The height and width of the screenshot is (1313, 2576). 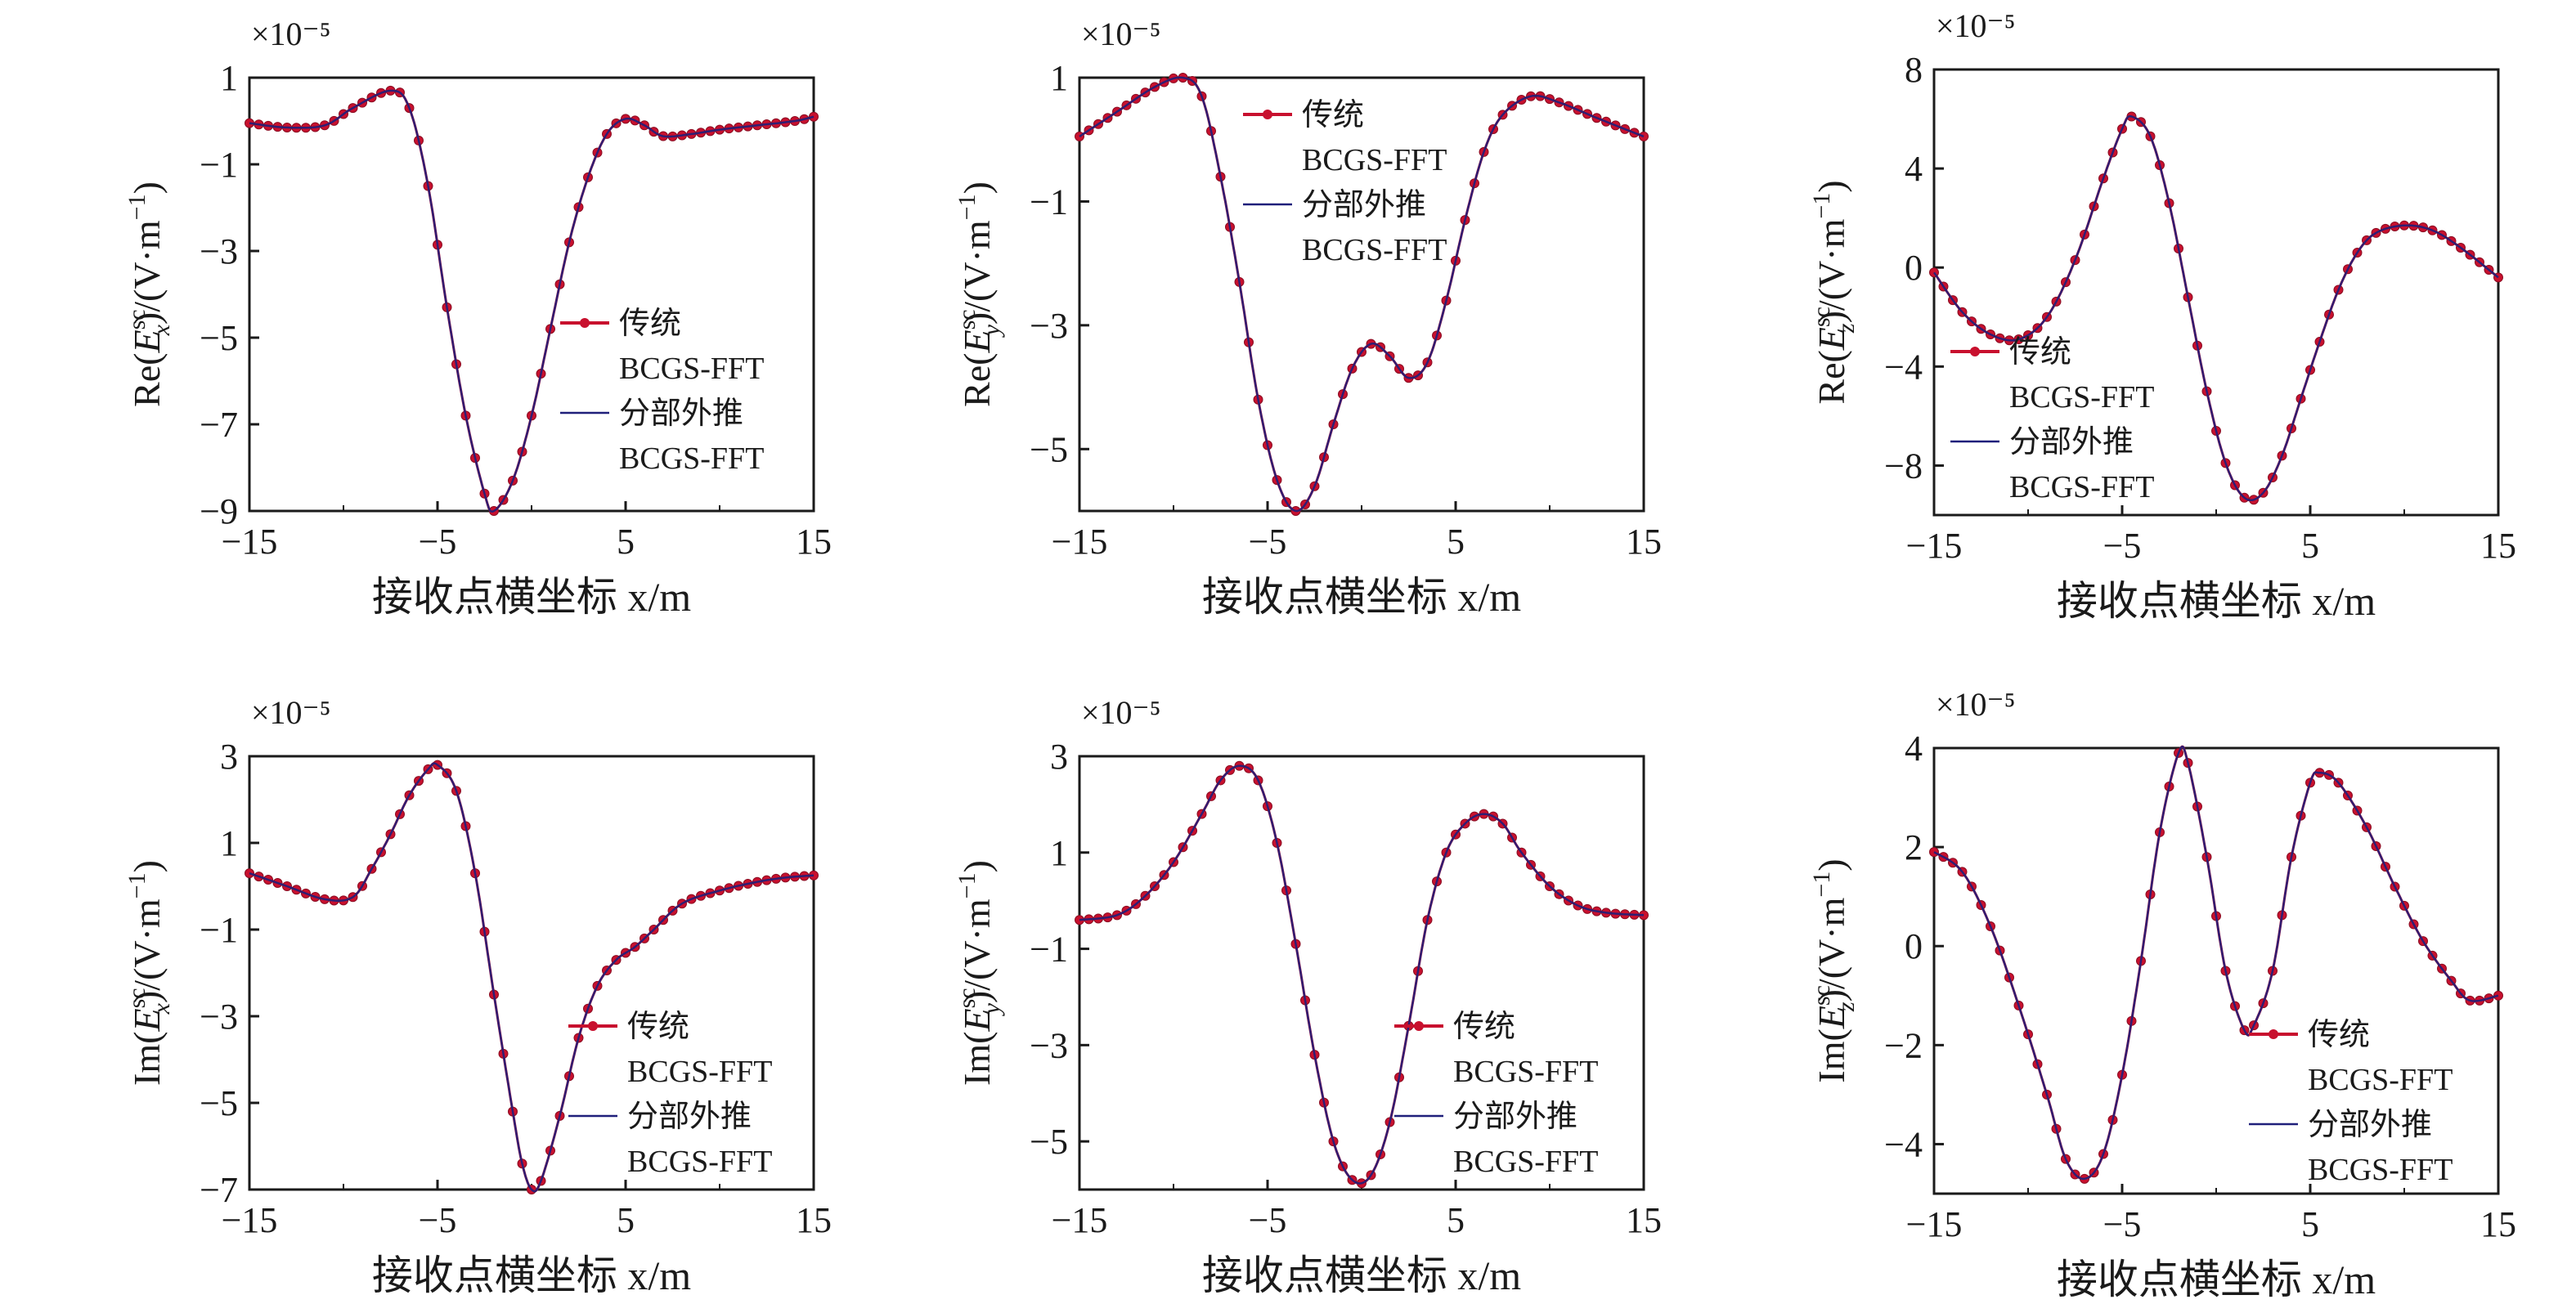 I want to click on y-axis-label: Re(Escx)/(V·m−1), so click(x=149, y=294).